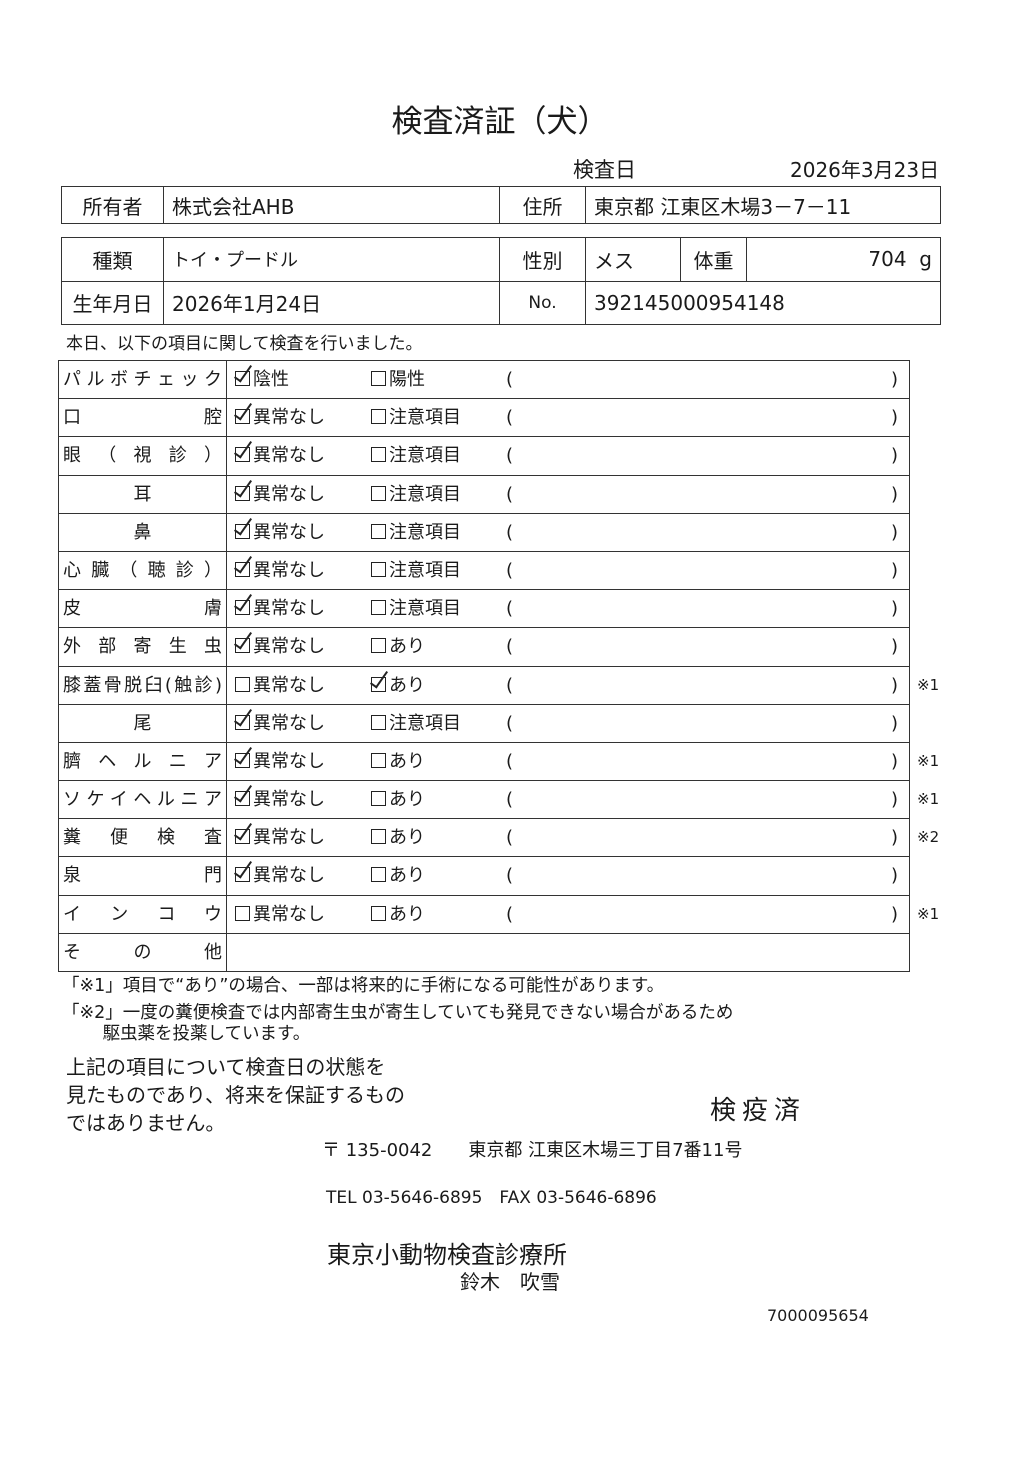 The image size is (1013, 1475). What do you see at coordinates (447, 1255) in the screenshot?
I see `clinic-name: 東京小動物検査診療所` at bounding box center [447, 1255].